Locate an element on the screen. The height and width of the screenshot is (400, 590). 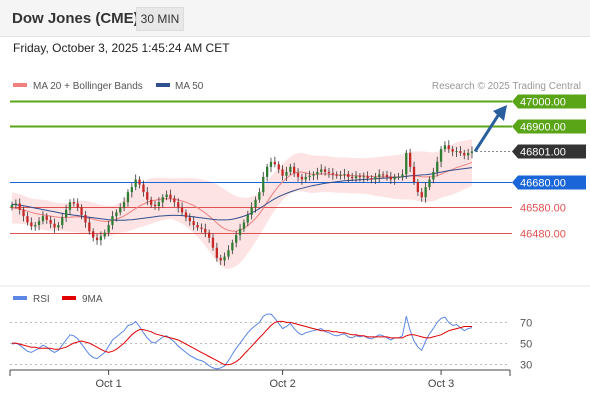
level-tag-47000.00 is located at coordinates (549, 101).